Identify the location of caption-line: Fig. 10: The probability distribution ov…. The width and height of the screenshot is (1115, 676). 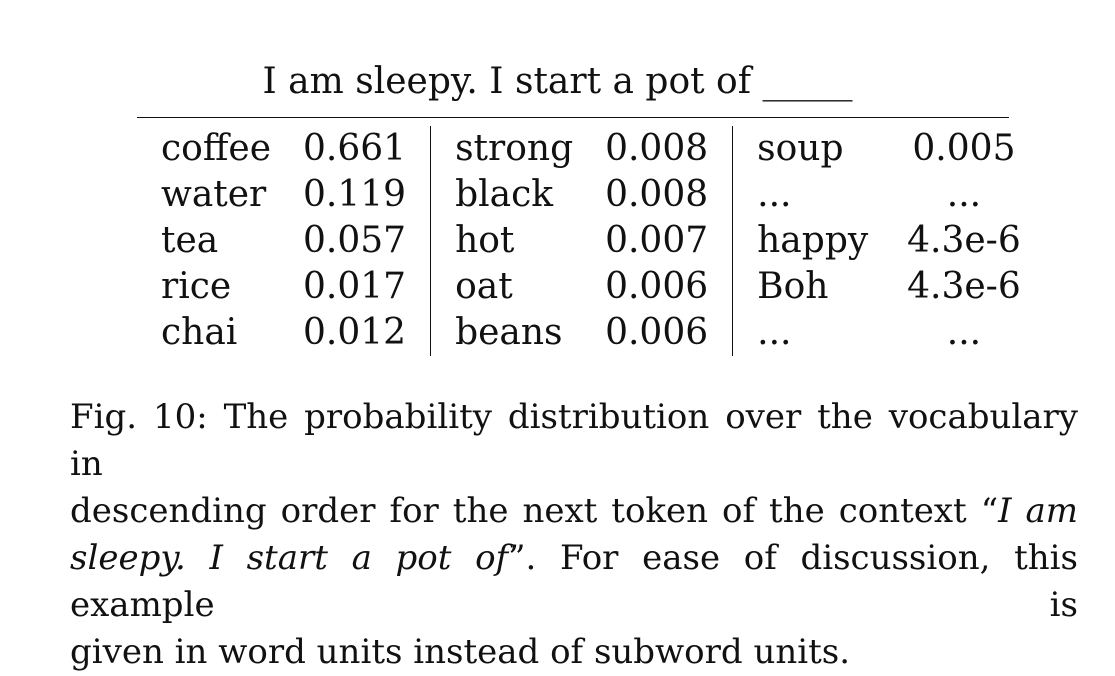
(574, 440).